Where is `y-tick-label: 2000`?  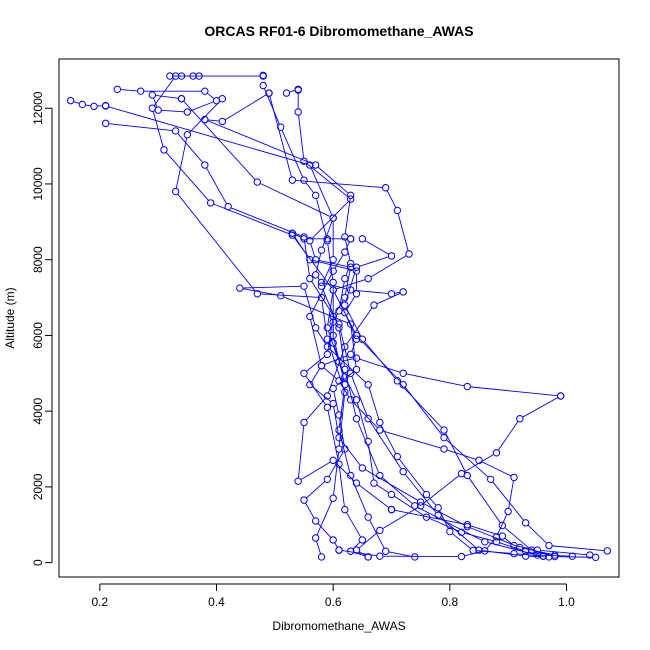
y-tick-label: 2000 is located at coordinates (38, 486).